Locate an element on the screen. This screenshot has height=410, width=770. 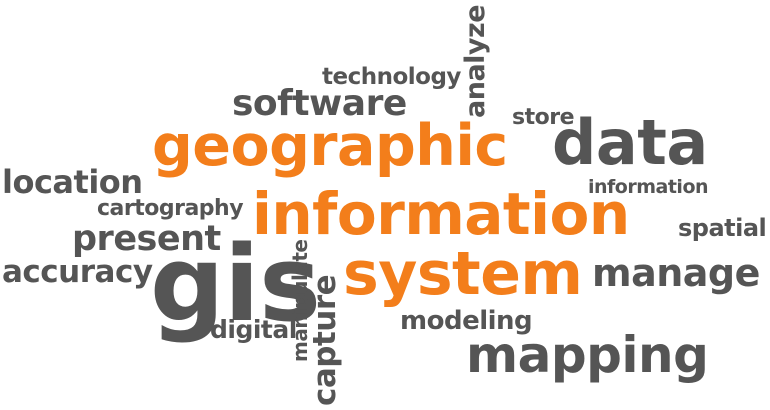
word-information: information is located at coordinates (441, 214).